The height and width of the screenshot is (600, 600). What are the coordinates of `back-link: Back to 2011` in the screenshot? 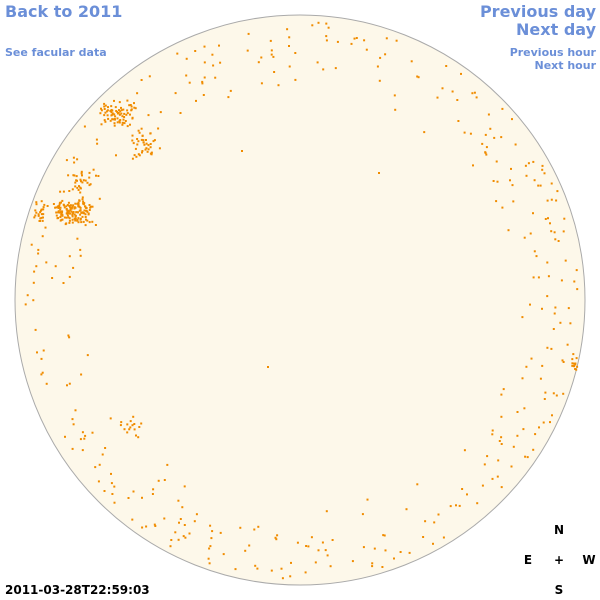 It's located at (63, 11).